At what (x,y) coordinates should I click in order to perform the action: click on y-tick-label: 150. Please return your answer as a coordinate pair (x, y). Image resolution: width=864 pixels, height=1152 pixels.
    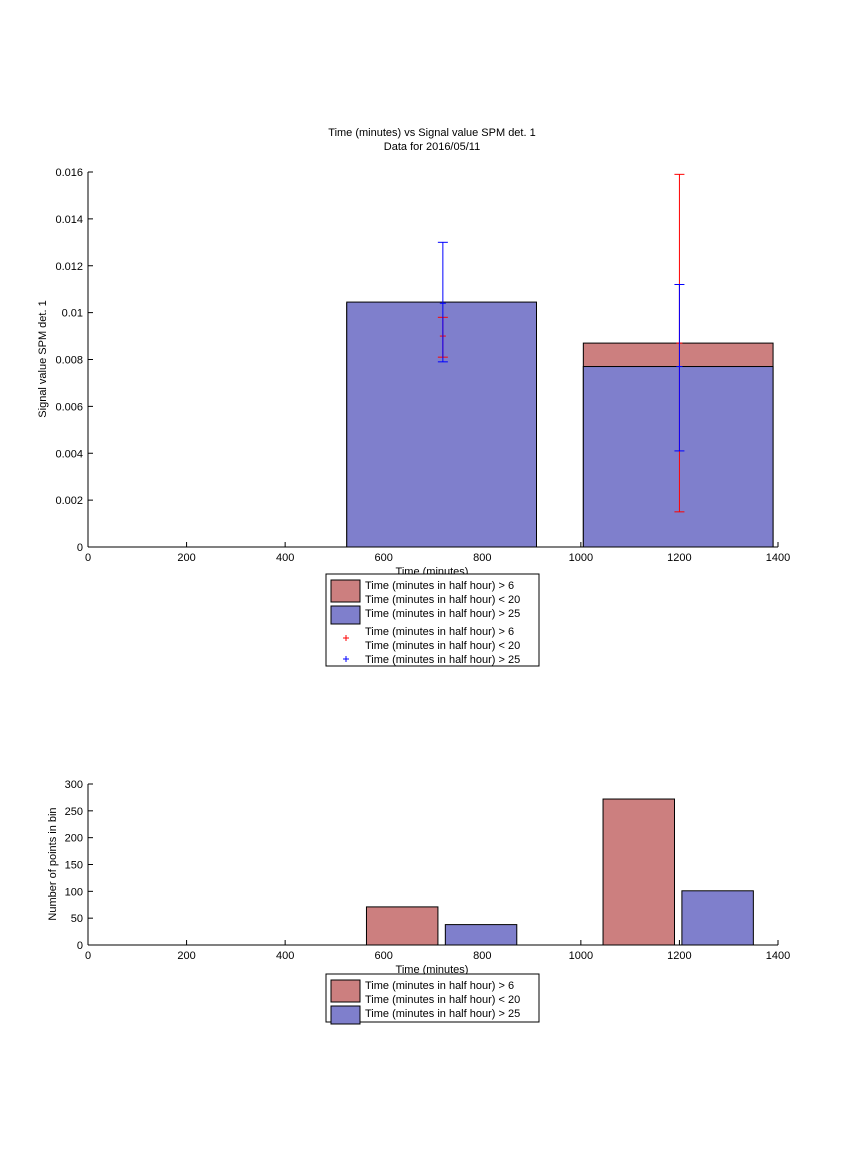
    Looking at the image, I should click on (74, 866).